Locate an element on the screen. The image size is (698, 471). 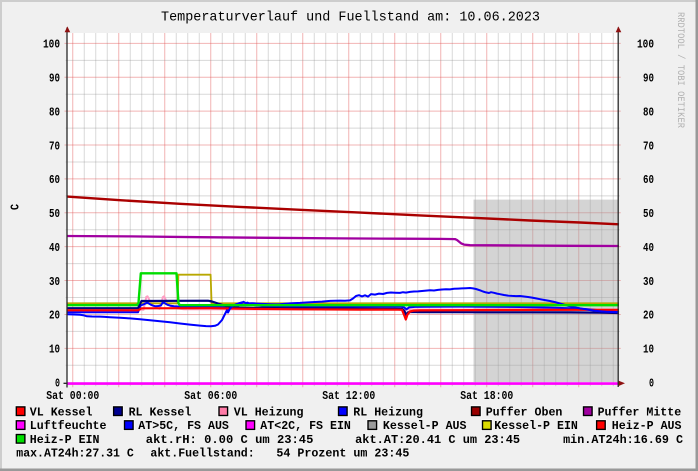
svg-text: max.AT24h:27.31 C is located at coordinates (75, 453).